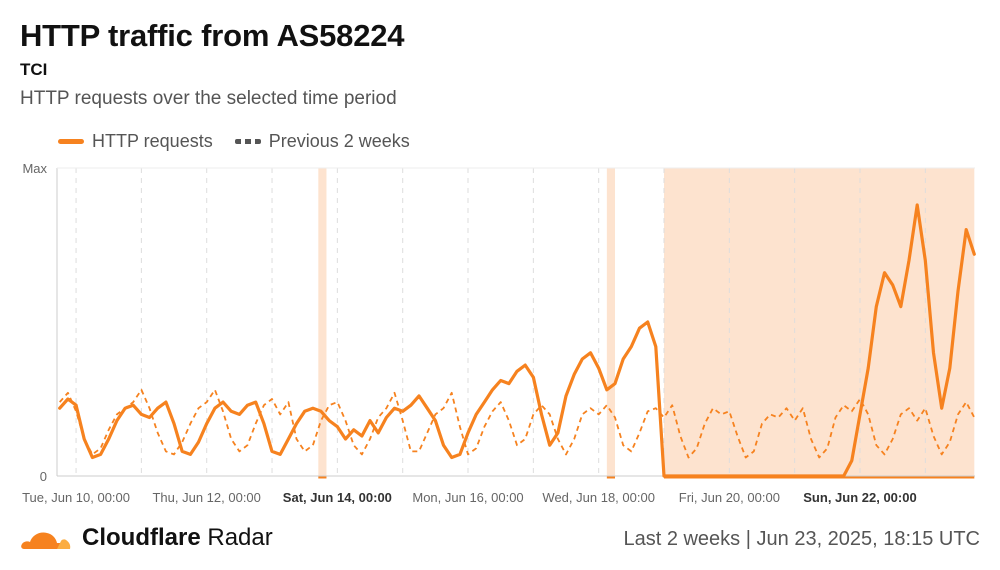  I want to click on x-tick-label: Sun, Jun 22, 00:00, so click(859, 497).